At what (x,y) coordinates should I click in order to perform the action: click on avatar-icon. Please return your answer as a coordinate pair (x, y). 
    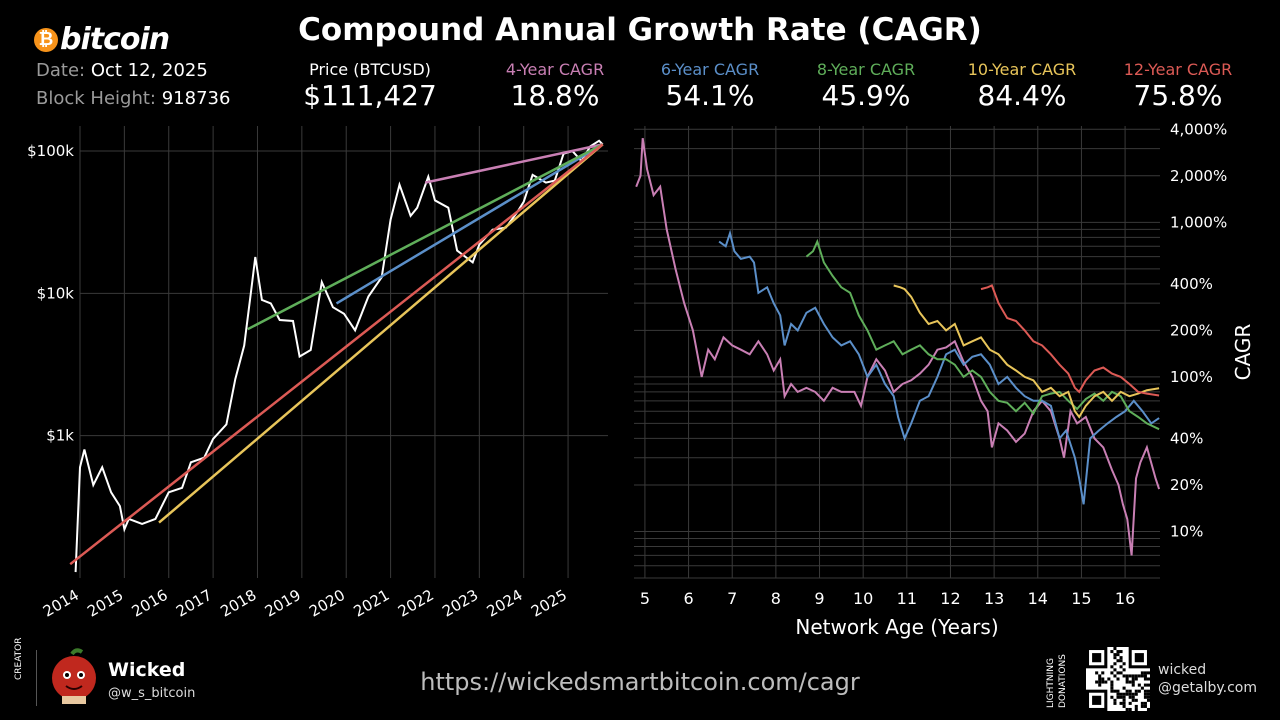
    Looking at the image, I should click on (74, 676).